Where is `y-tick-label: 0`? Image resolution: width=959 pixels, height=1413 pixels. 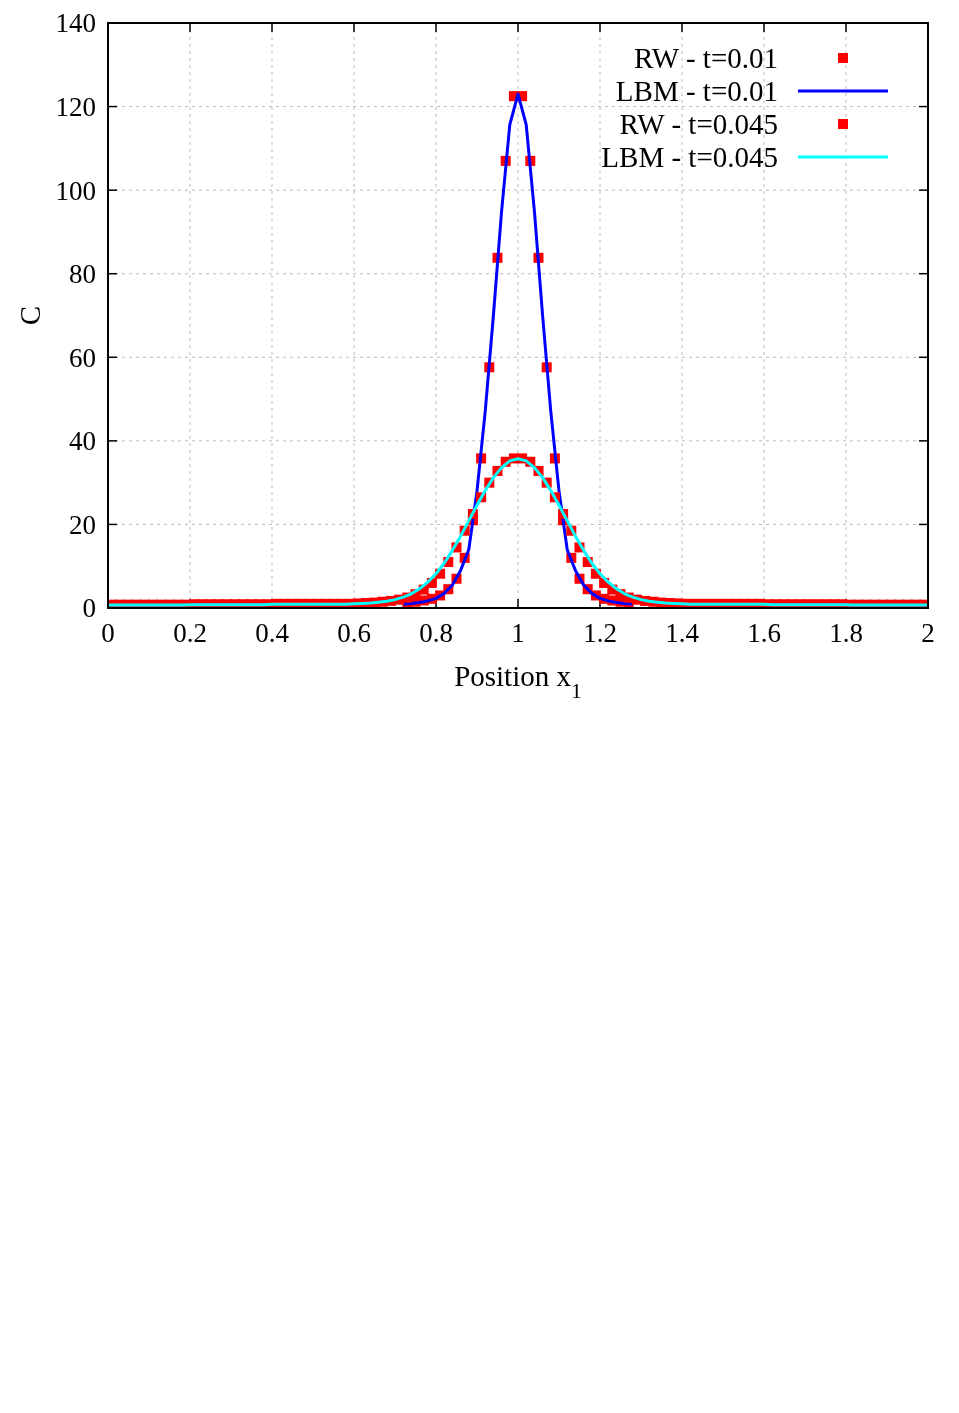 y-tick-label: 0 is located at coordinates (89, 608).